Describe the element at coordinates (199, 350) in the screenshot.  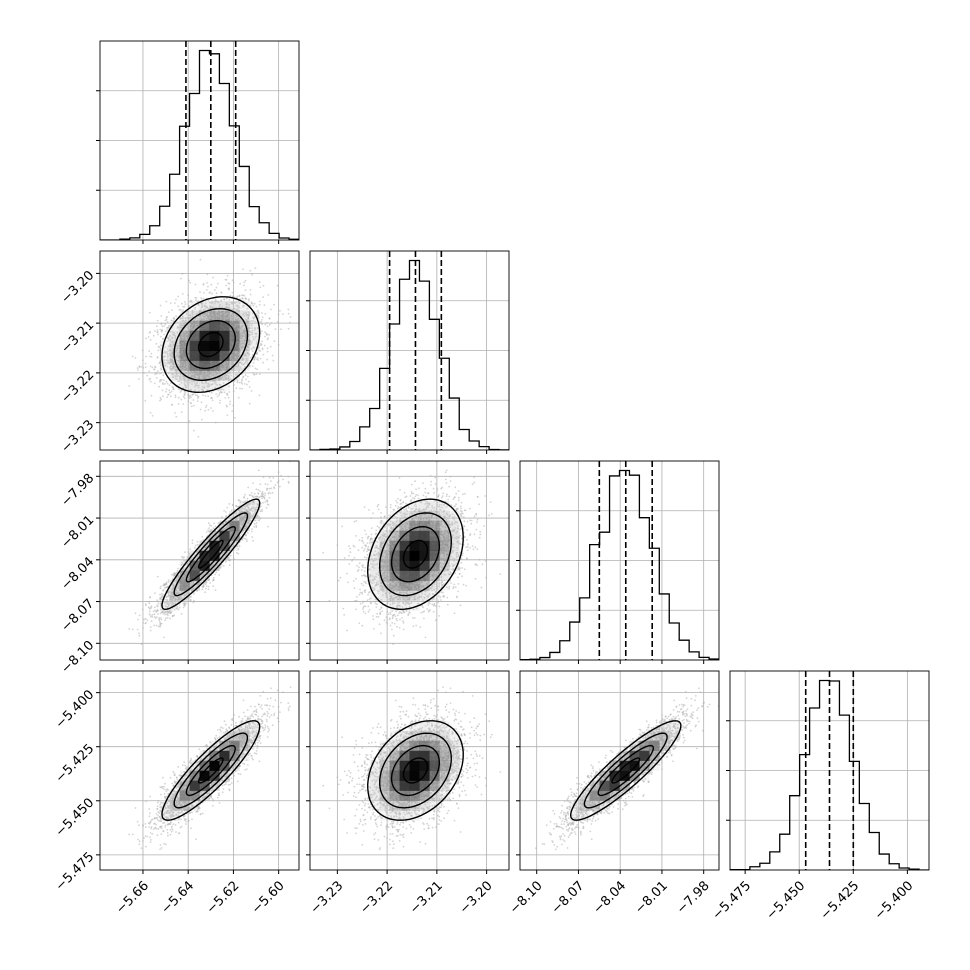
I see `panel-frame` at that location.